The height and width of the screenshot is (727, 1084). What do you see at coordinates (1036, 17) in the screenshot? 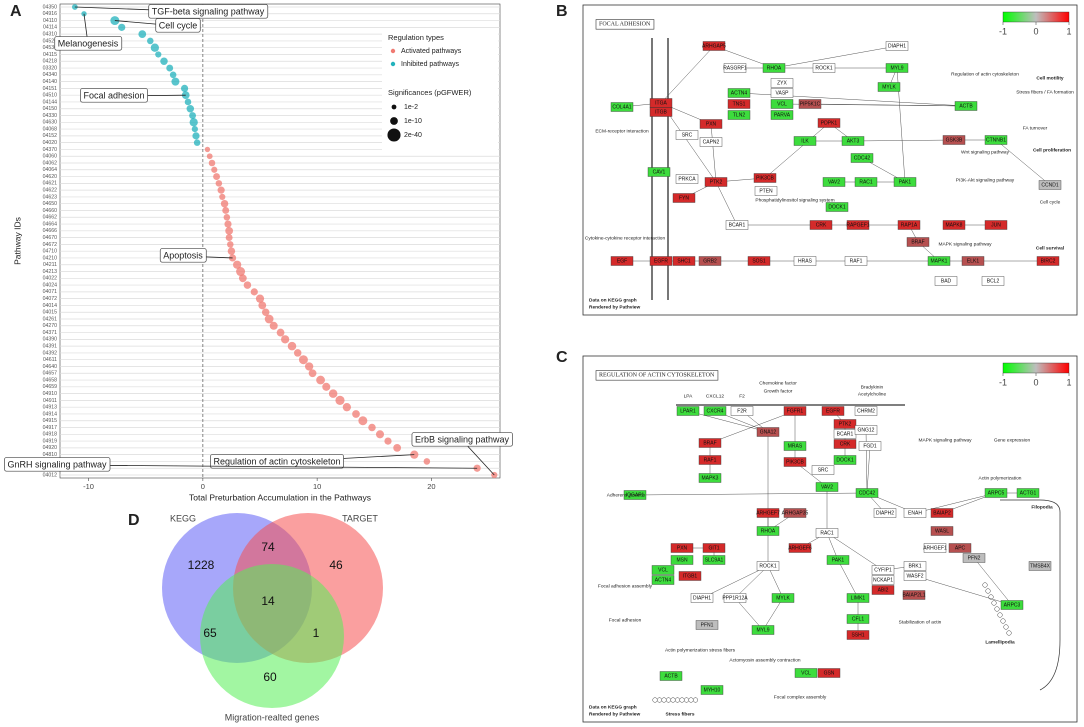
I see `colorbar` at bounding box center [1036, 17].